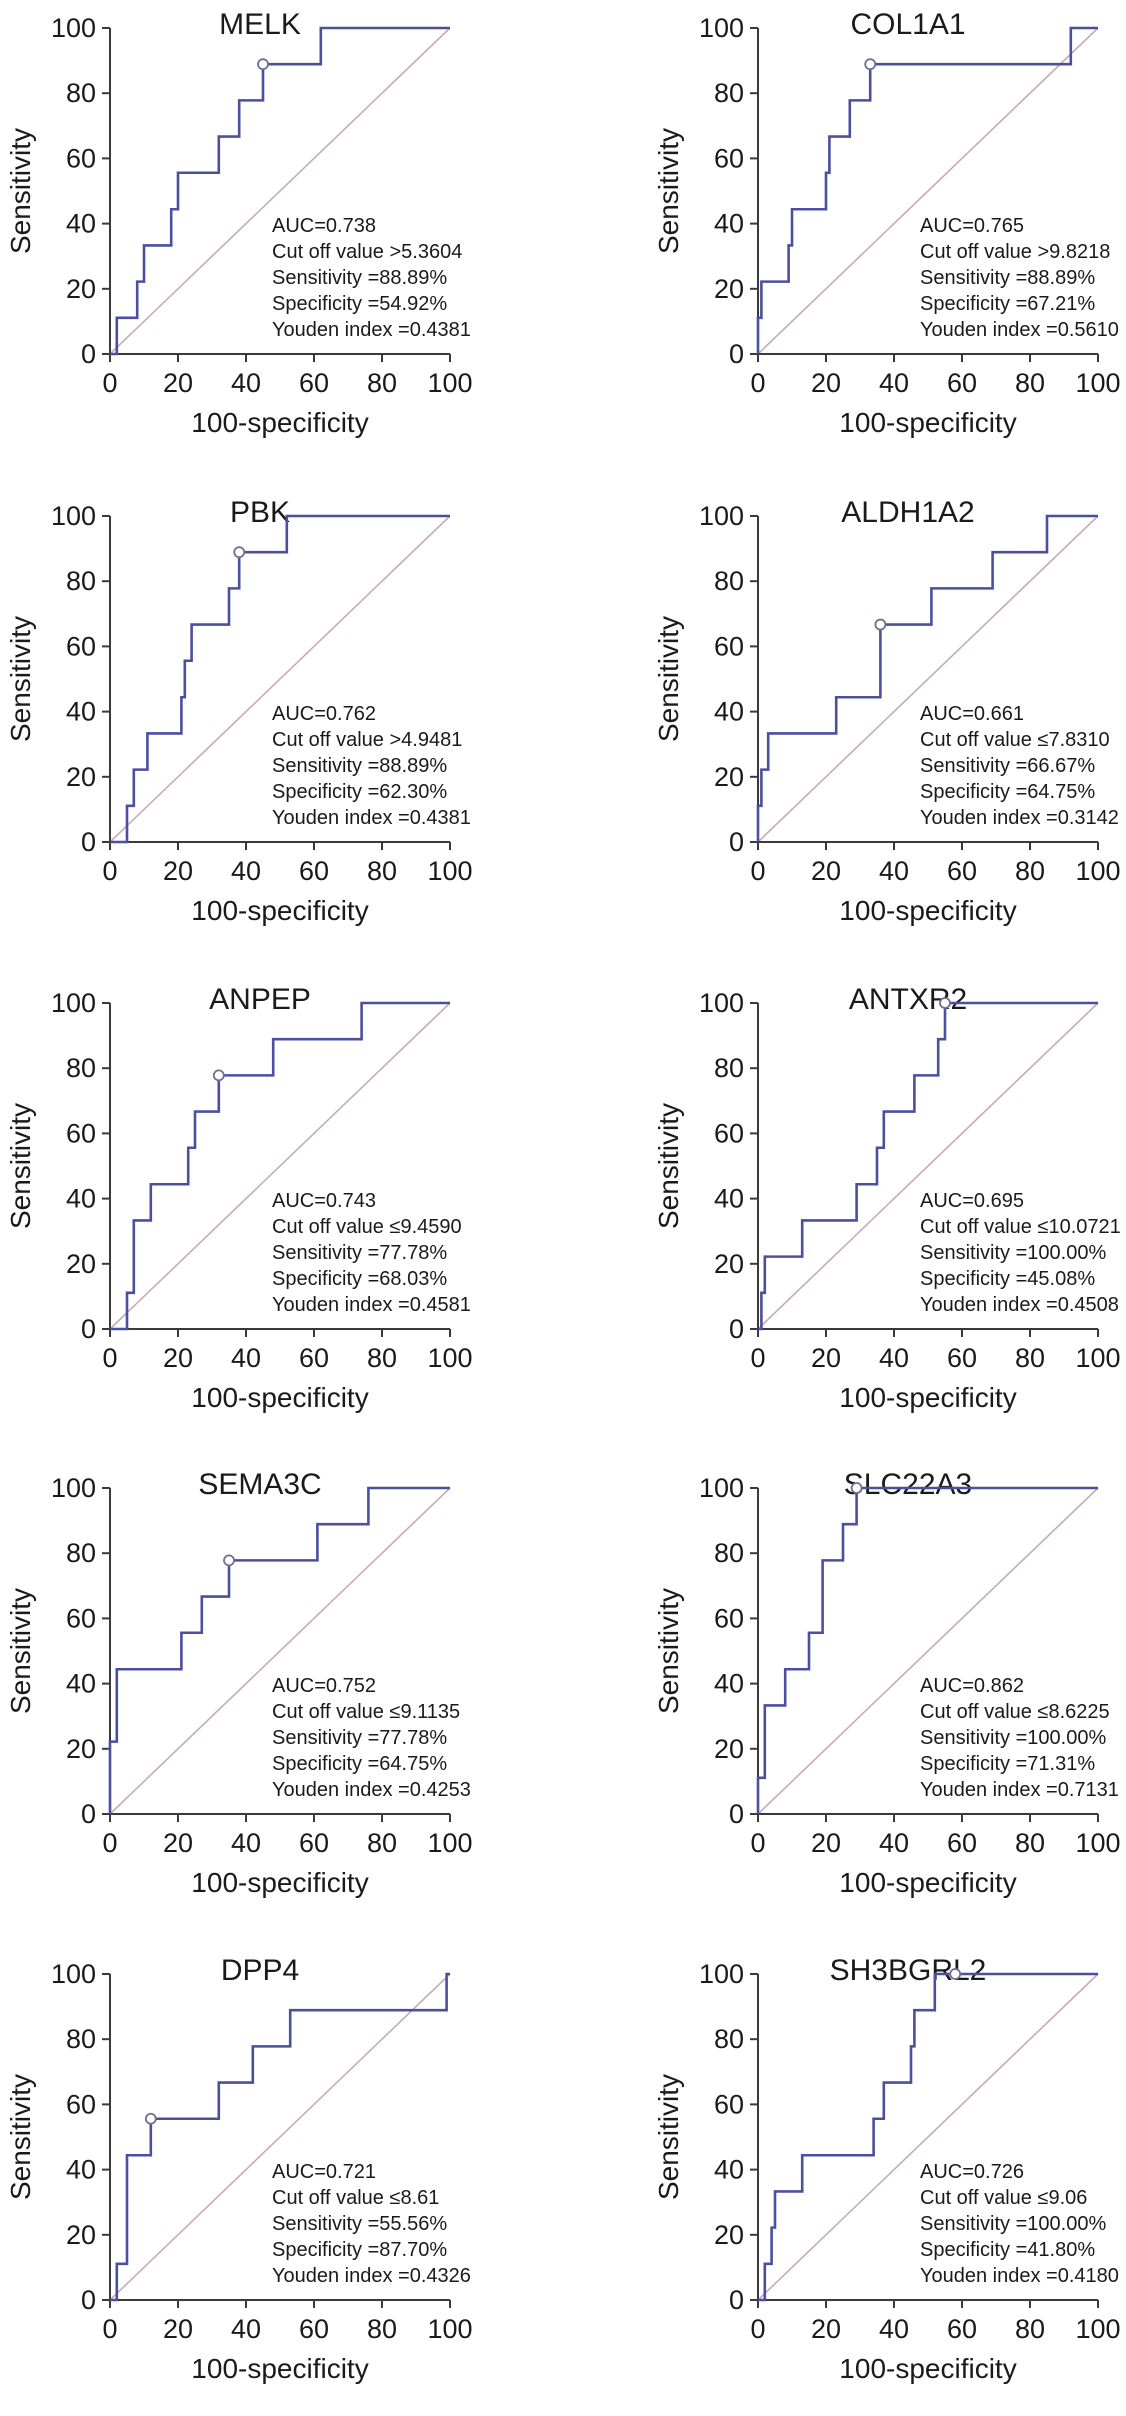  Describe the element at coordinates (260, 1970) in the screenshot. I see `chart-title: DPP4` at that location.